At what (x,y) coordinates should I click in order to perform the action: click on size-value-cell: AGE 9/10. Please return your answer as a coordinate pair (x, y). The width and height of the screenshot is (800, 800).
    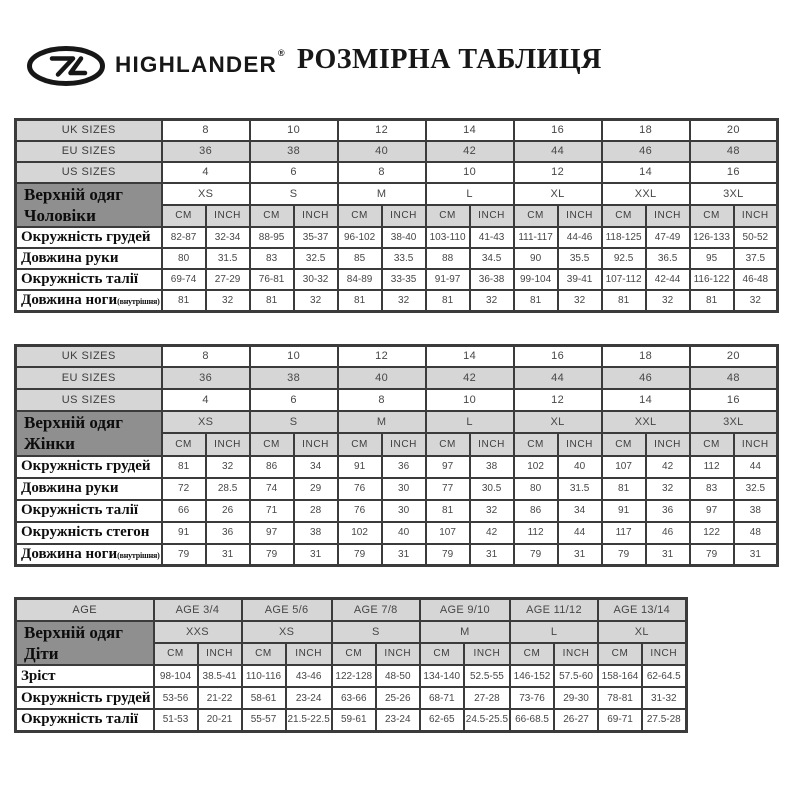
    Looking at the image, I should click on (465, 609).